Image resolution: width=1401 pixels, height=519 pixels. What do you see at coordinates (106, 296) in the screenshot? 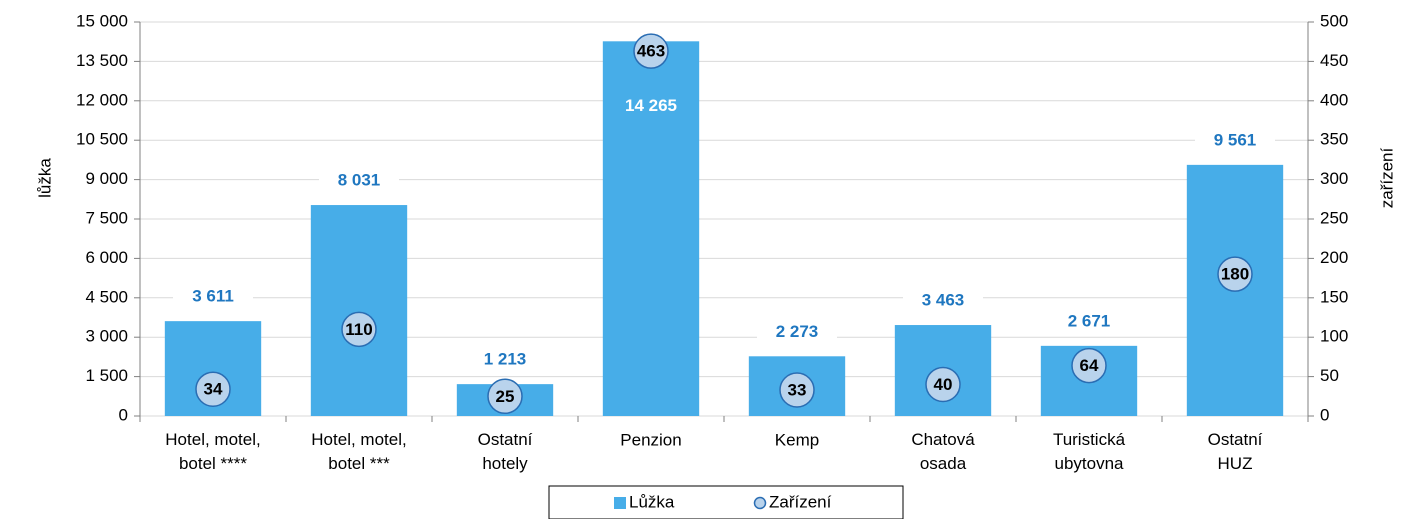
I see `y-tick-label: 4 500` at bounding box center [106, 296].